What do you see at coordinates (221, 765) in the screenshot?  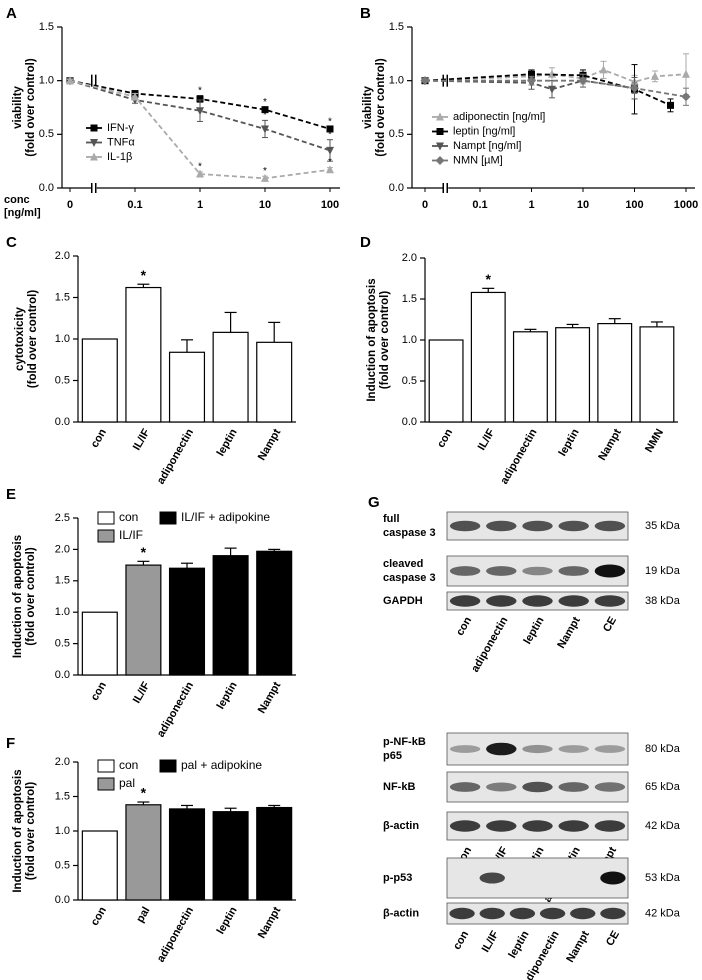 I see `legend-label: pal + adipokine` at bounding box center [221, 765].